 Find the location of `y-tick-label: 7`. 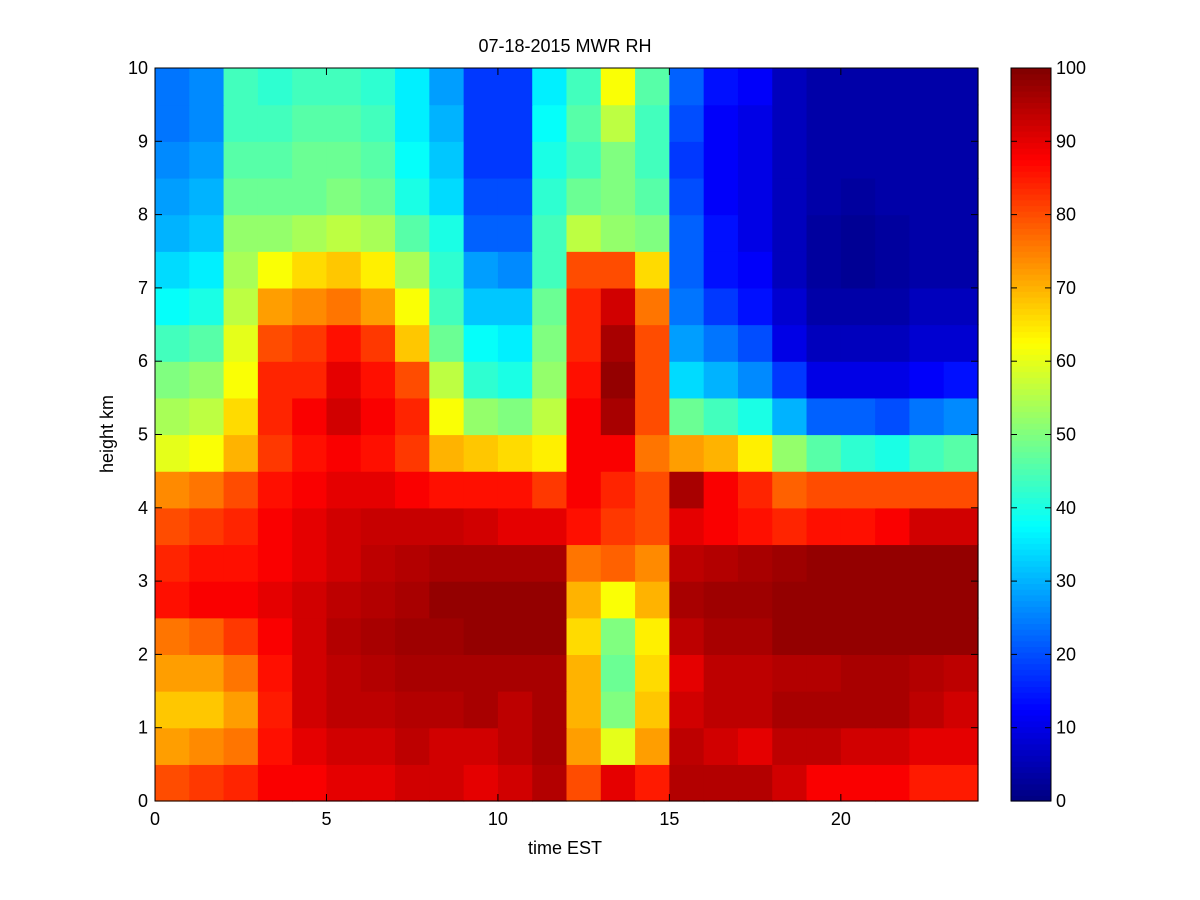

y-tick-label: 7 is located at coordinates (143, 288).